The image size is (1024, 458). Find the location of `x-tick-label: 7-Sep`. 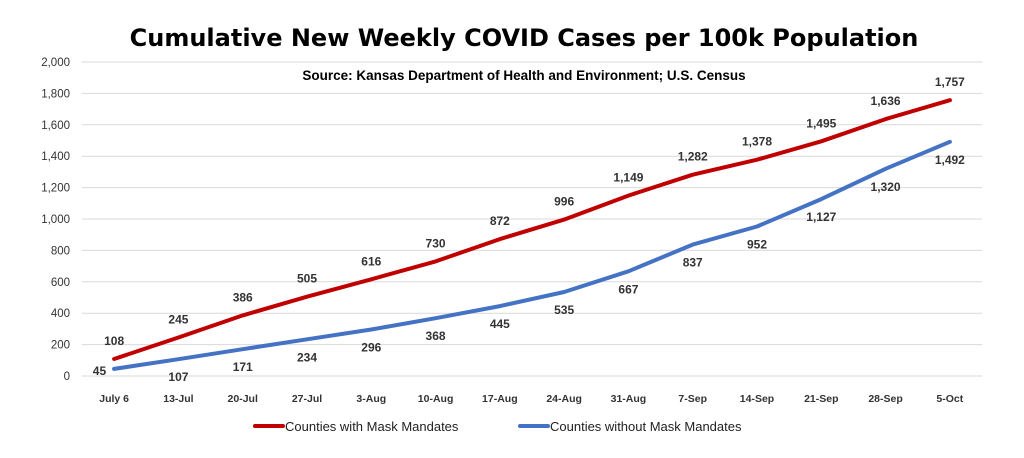

x-tick-label: 7-Sep is located at coordinates (692, 399).